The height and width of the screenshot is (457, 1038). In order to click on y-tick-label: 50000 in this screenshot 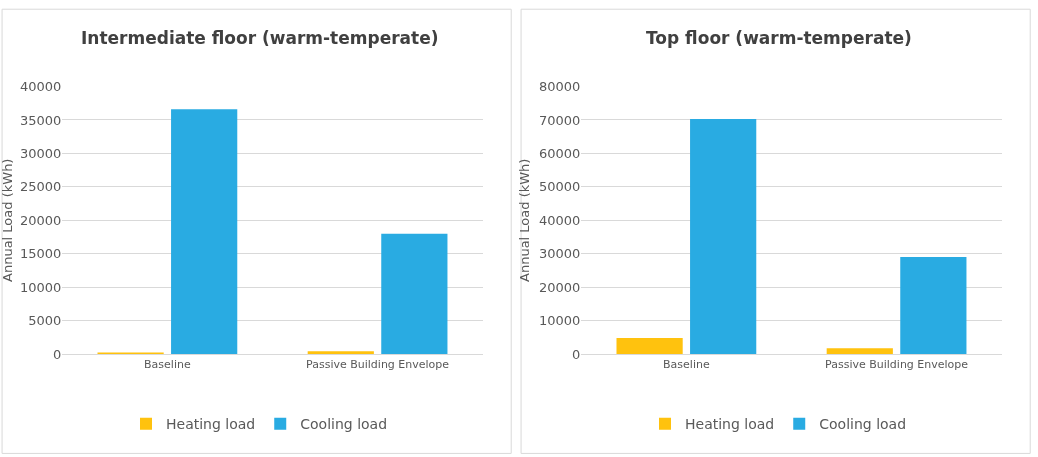, I will do `click(559, 187)`.